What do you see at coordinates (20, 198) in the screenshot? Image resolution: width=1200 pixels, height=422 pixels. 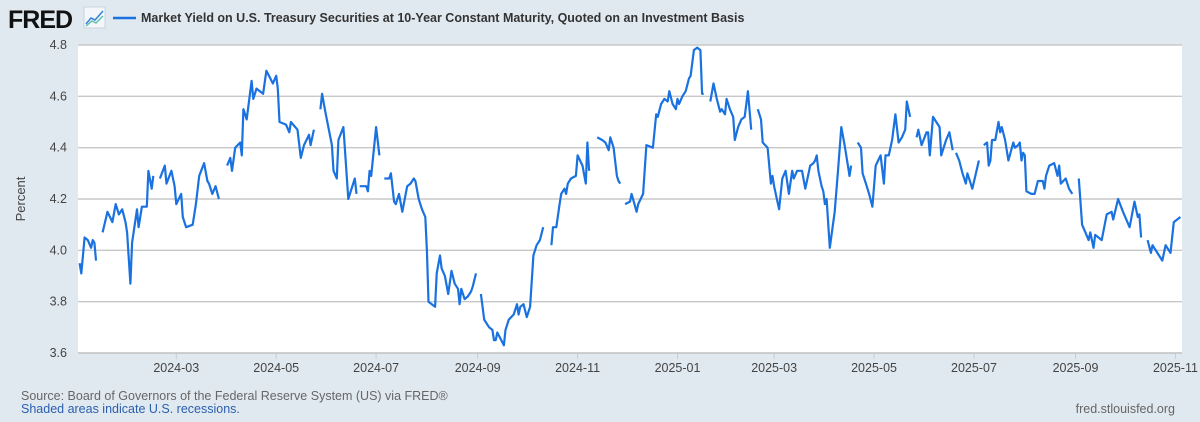 I see `y-axis-label: Percent` at bounding box center [20, 198].